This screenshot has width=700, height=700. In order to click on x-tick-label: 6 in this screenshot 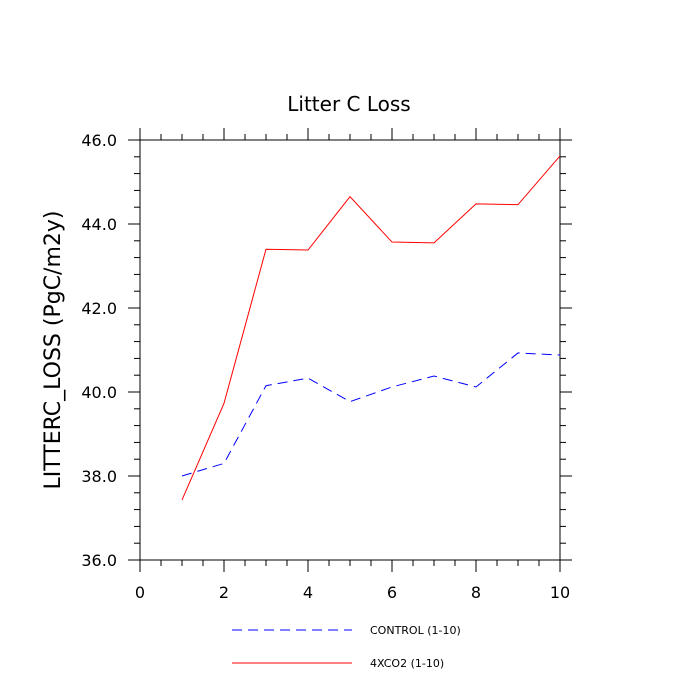, I will do `click(392, 592)`.